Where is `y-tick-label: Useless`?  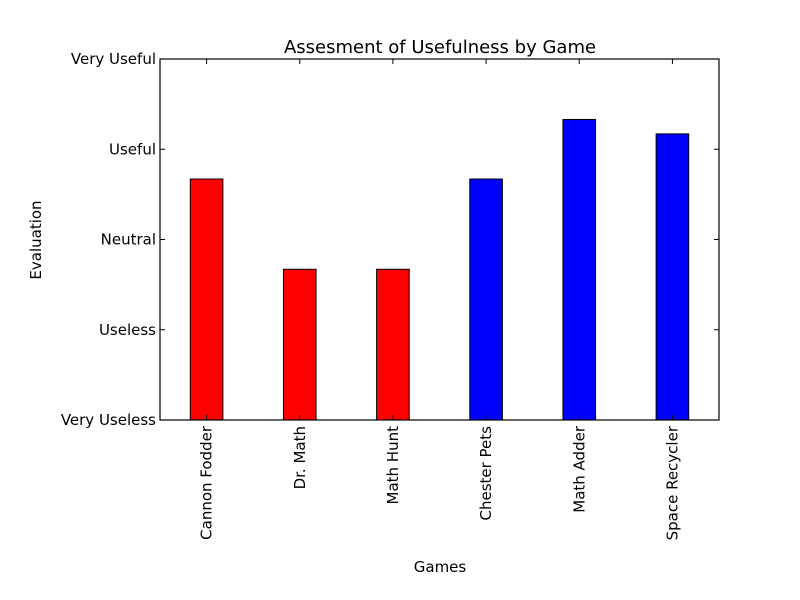
y-tick-label: Useless is located at coordinates (127, 330).